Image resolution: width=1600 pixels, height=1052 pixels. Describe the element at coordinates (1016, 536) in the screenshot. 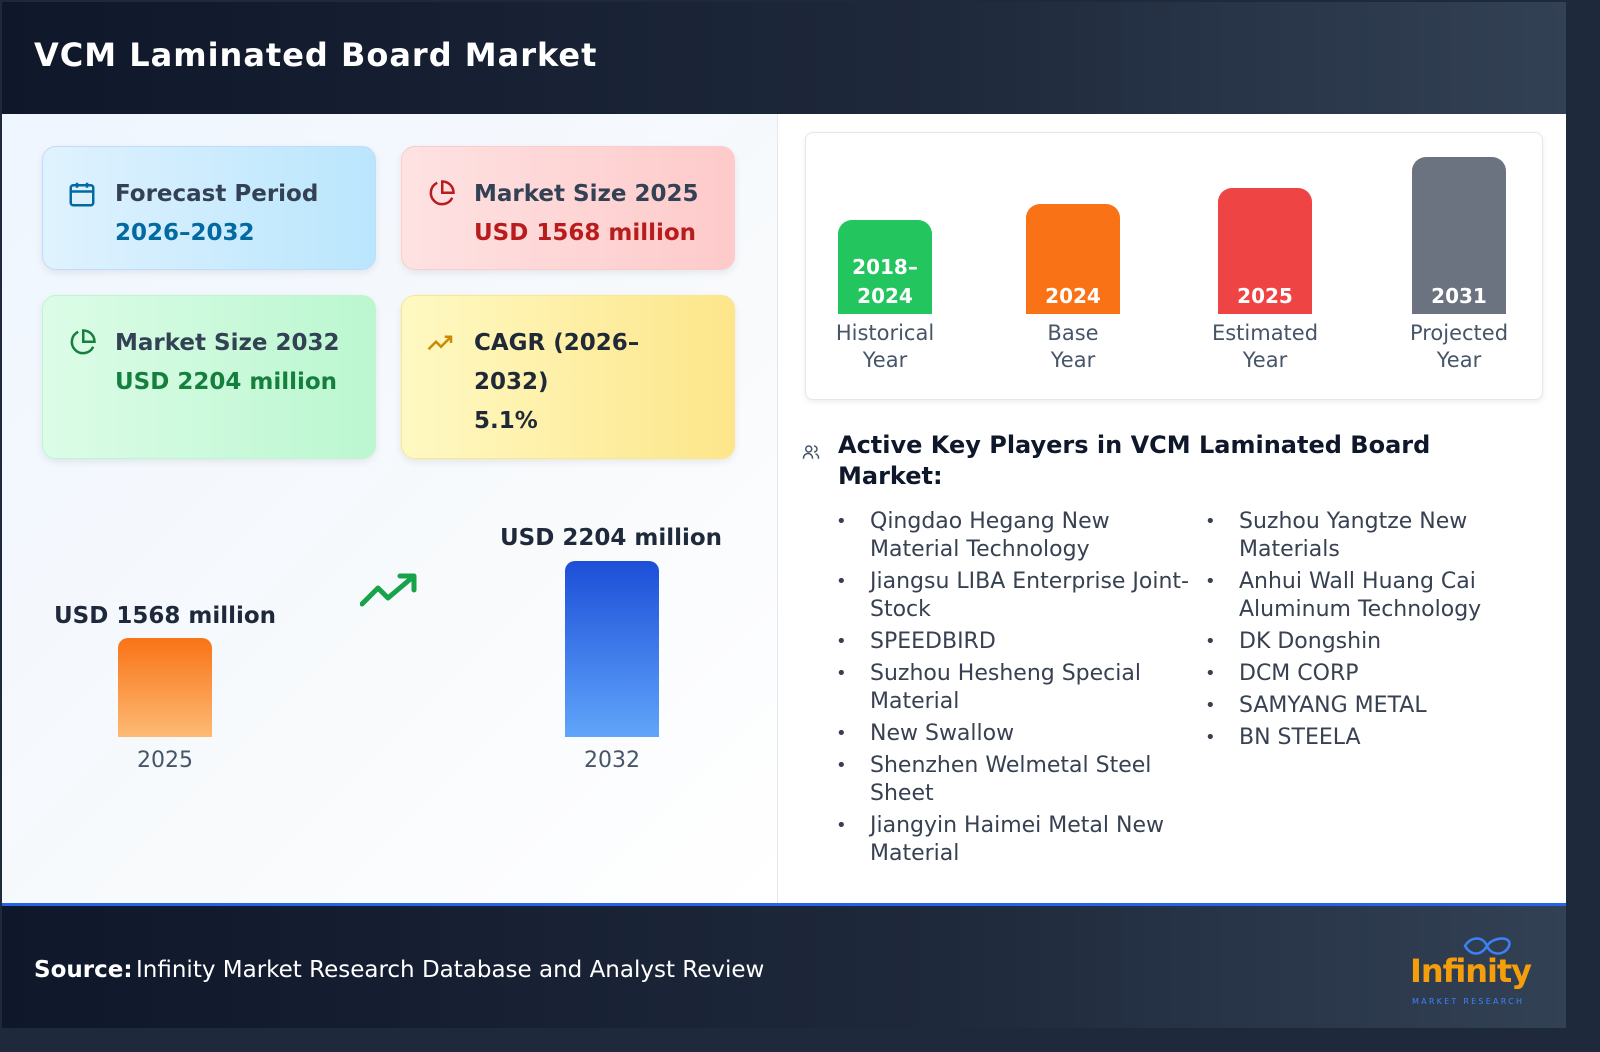

I see `player-item: Qingdao Hegang New Material Technology` at that location.